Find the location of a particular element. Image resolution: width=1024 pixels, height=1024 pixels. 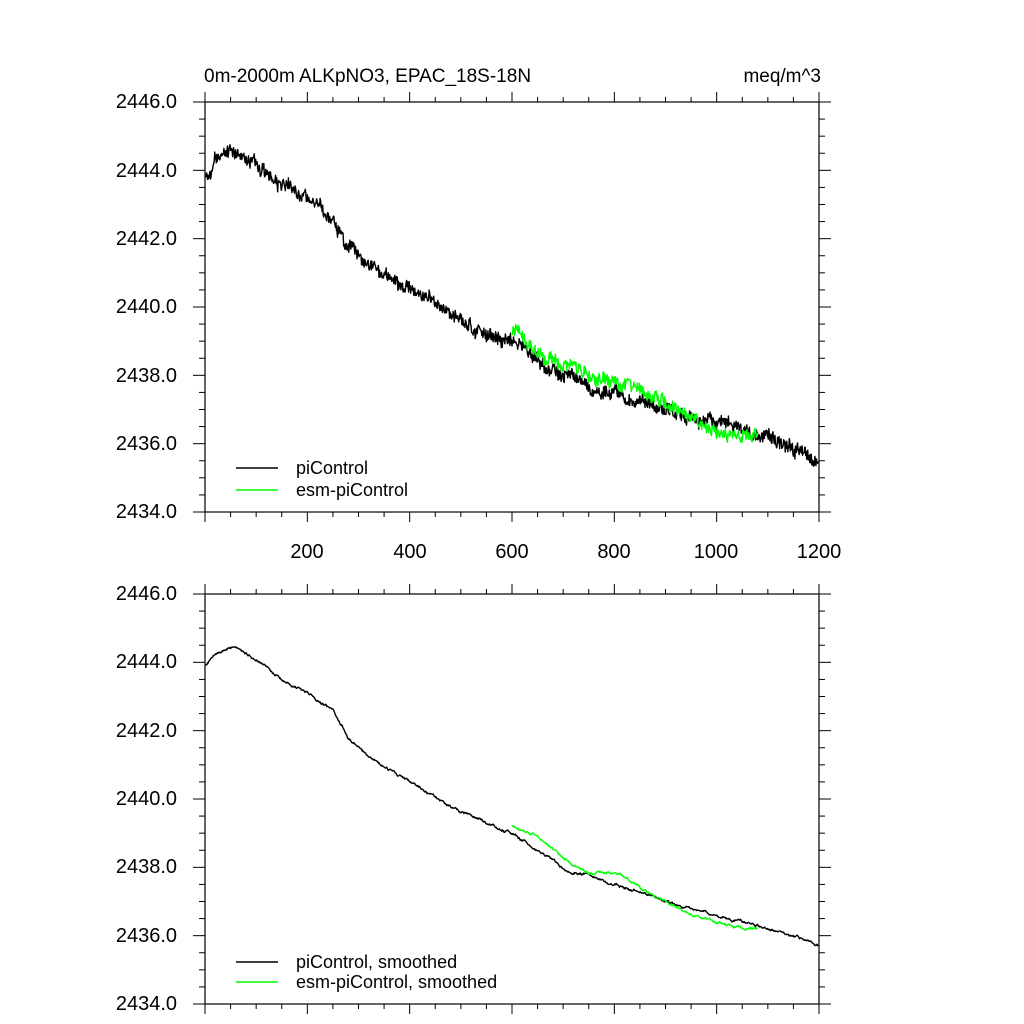

series-line-esm-picontrol-smoothed is located at coordinates (635, 878).